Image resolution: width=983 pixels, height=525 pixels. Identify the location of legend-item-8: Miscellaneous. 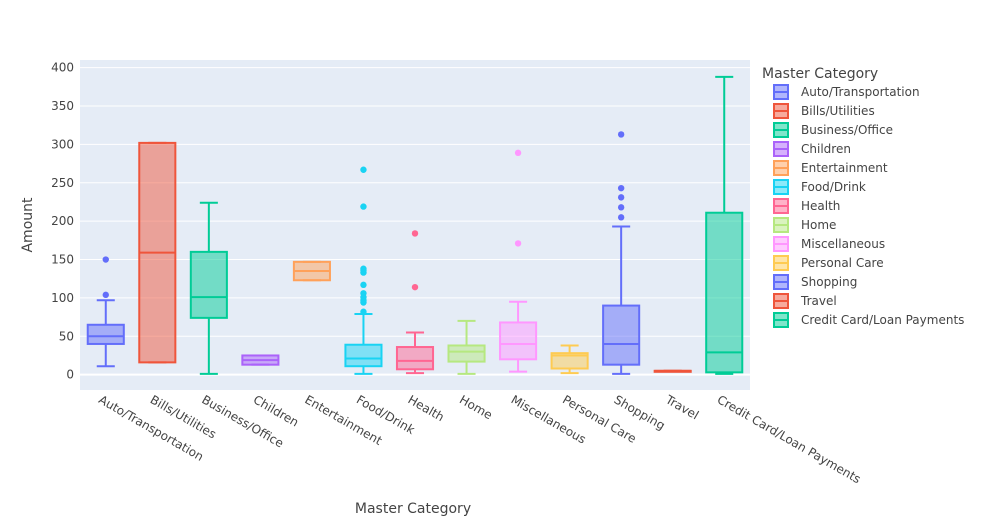
(829, 244).